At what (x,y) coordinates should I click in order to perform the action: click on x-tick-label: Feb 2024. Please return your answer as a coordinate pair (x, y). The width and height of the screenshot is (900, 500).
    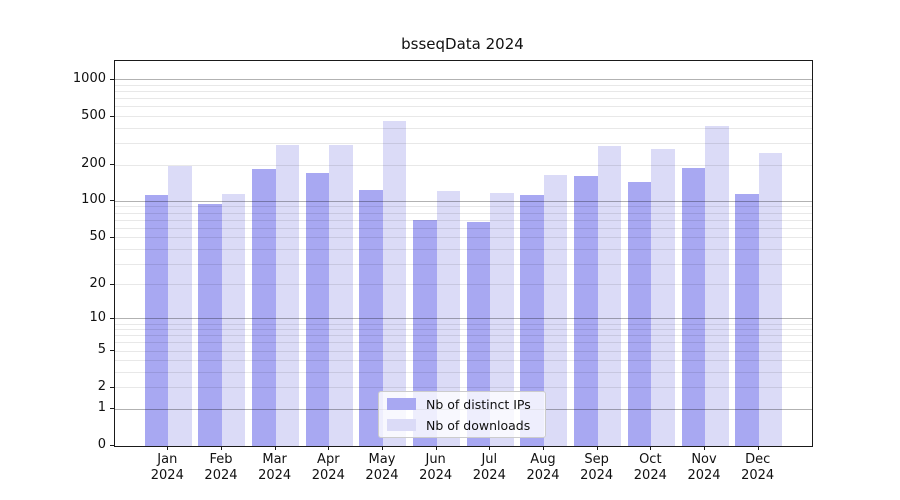
    Looking at the image, I should click on (221, 468).